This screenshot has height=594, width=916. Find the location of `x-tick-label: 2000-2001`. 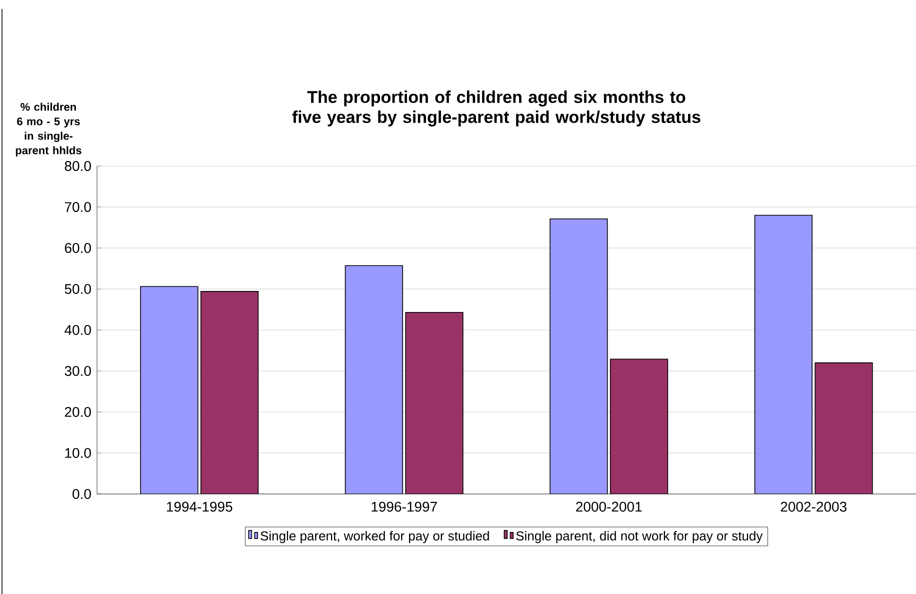

x-tick-label: 2000-2001 is located at coordinates (609, 507).